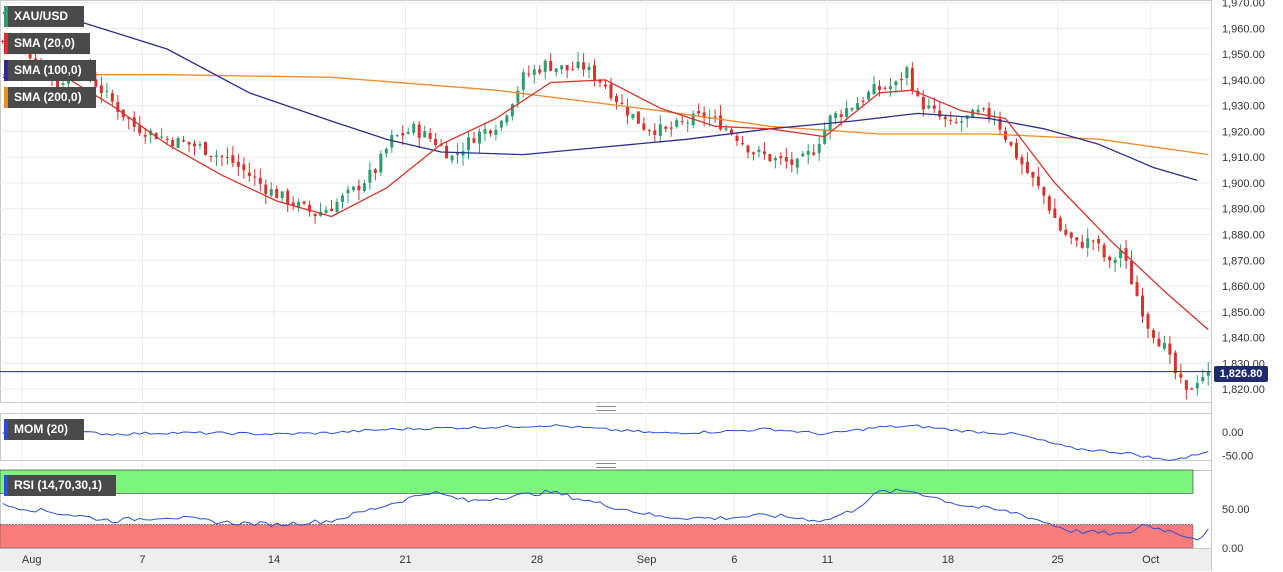  Describe the element at coordinates (1241, 374) in the screenshot. I see `current-price-badge: 1,826.80` at that location.